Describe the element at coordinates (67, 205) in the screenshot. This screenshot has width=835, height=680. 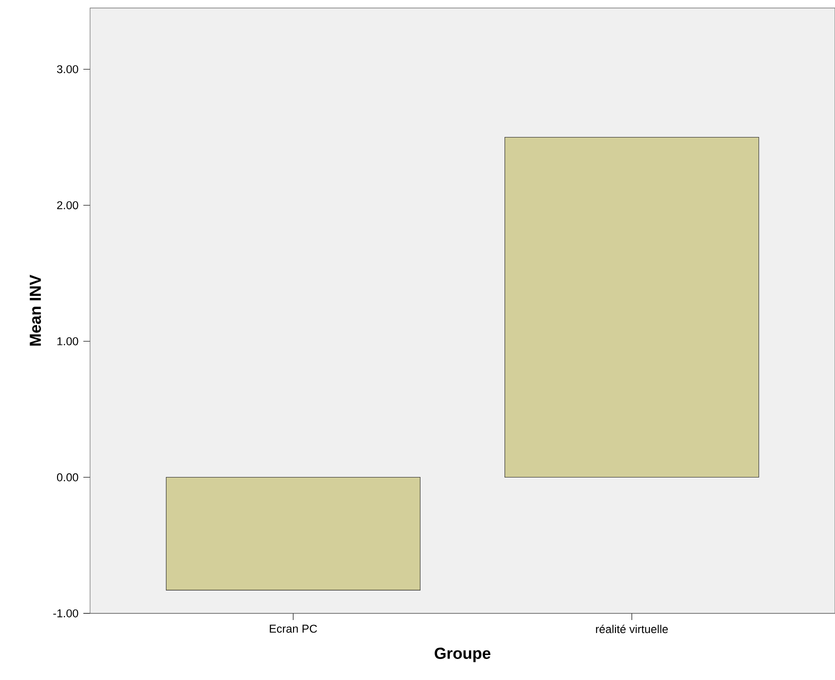
I see `y-tick-label: 2.00` at that location.